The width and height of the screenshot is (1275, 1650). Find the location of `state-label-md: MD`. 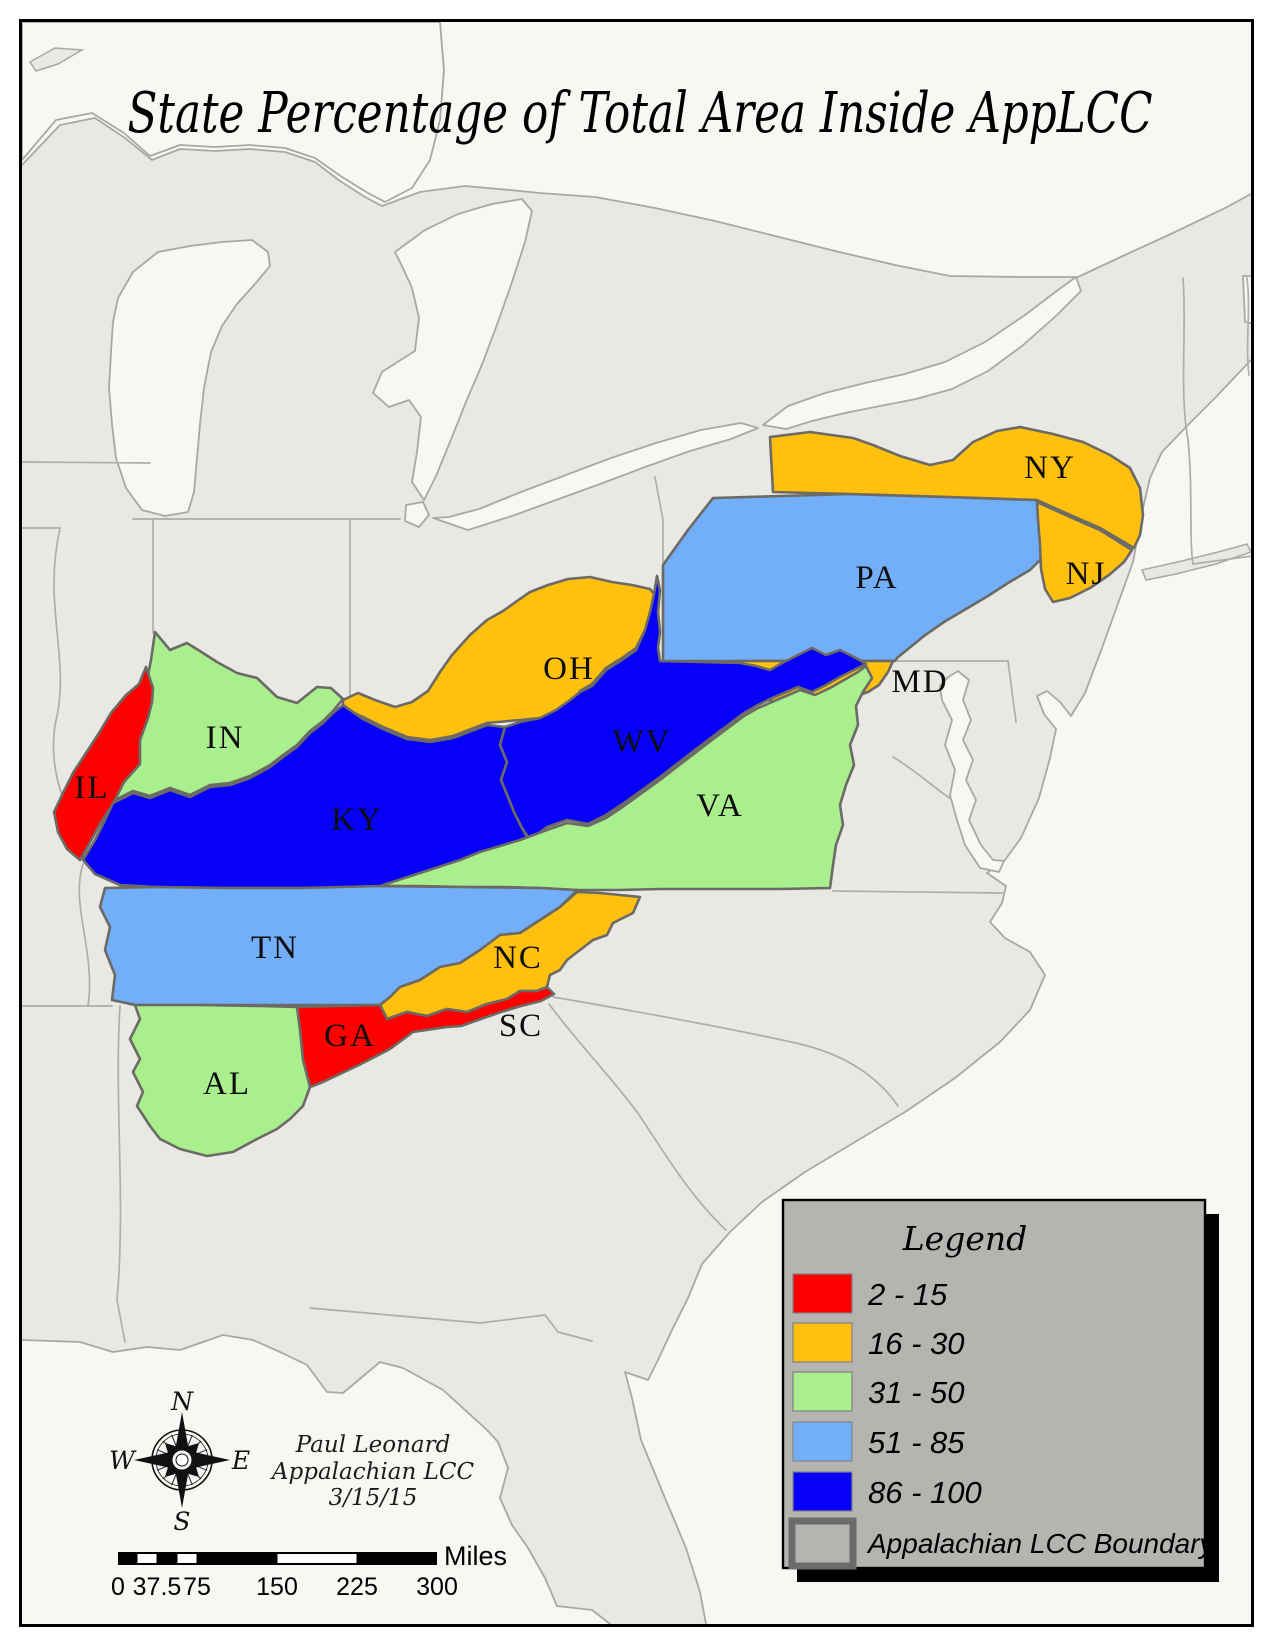

state-label-md: MD is located at coordinates (919, 682).